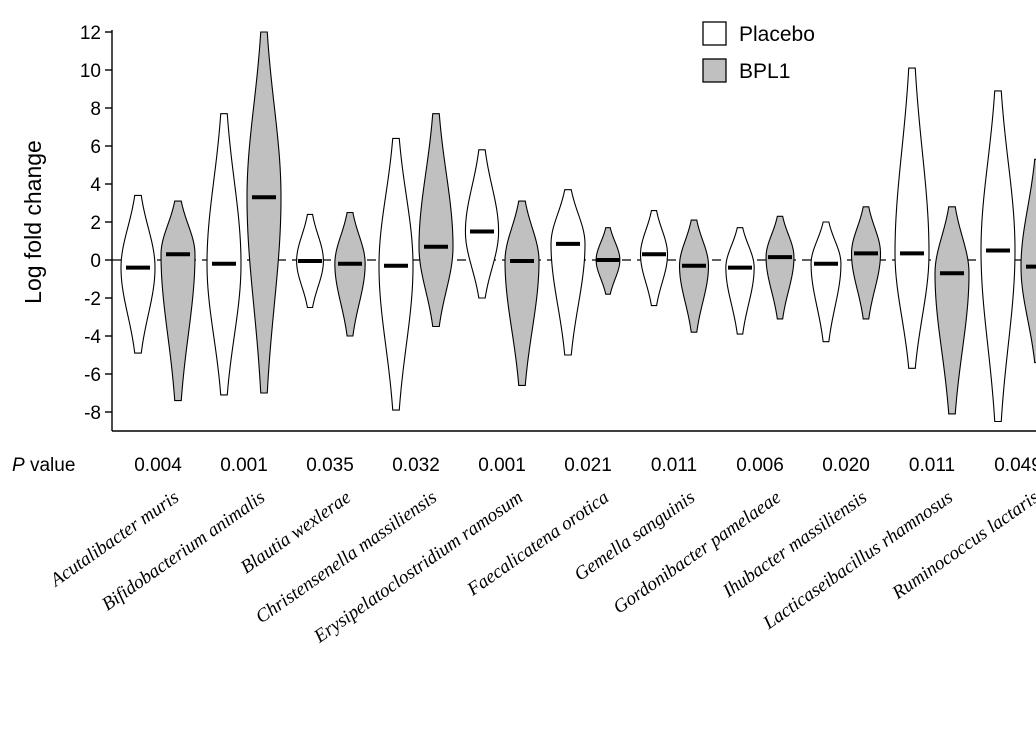 This screenshot has width=1036, height=753. Describe the element at coordinates (1015, 465) in the screenshot. I see `p-value: 0.049` at that location.